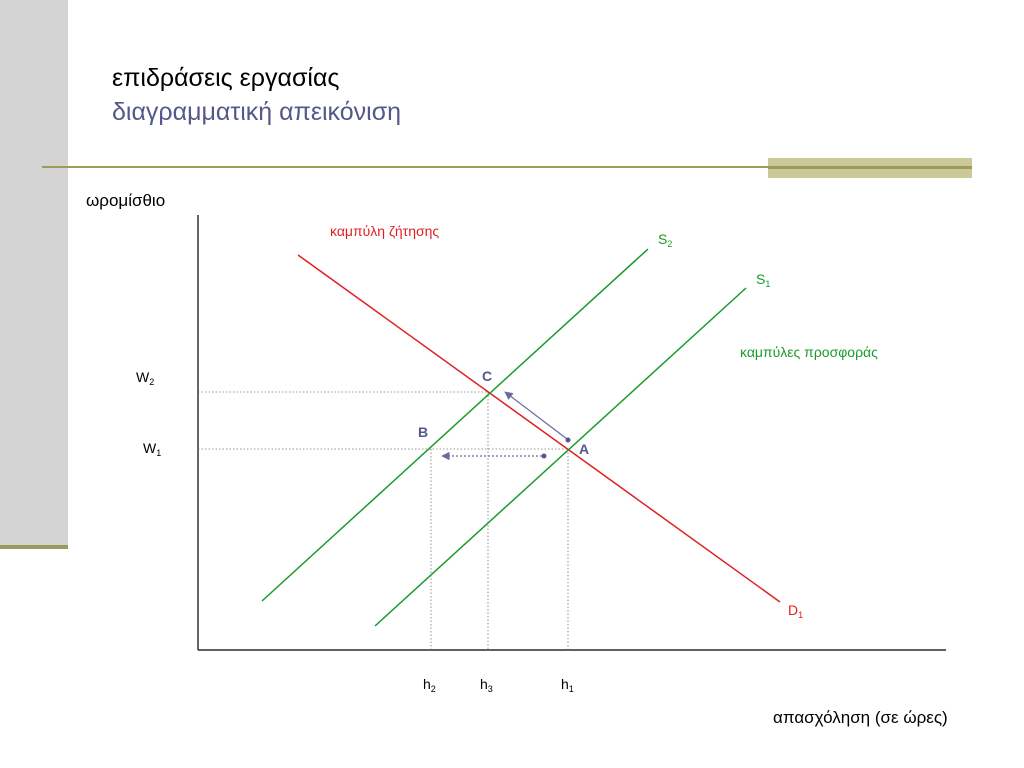 This screenshot has height=768, width=1024. I want to click on s1-label: S1, so click(763, 280).